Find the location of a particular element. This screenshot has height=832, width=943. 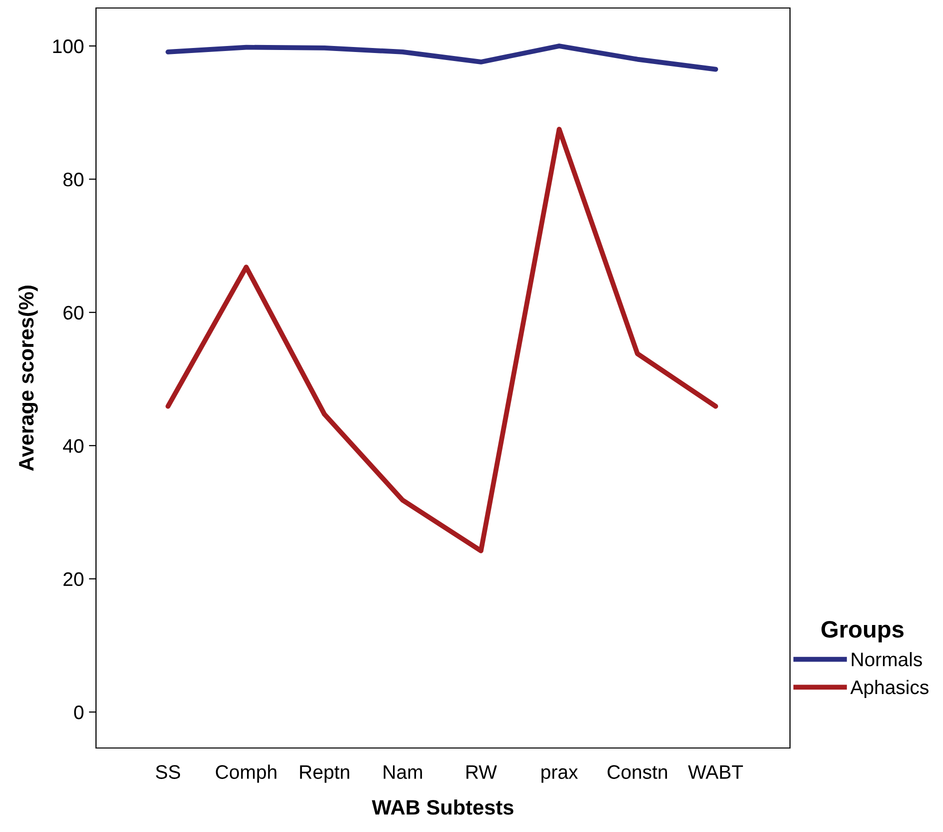

x-tick-label: WABT is located at coordinates (715, 772).